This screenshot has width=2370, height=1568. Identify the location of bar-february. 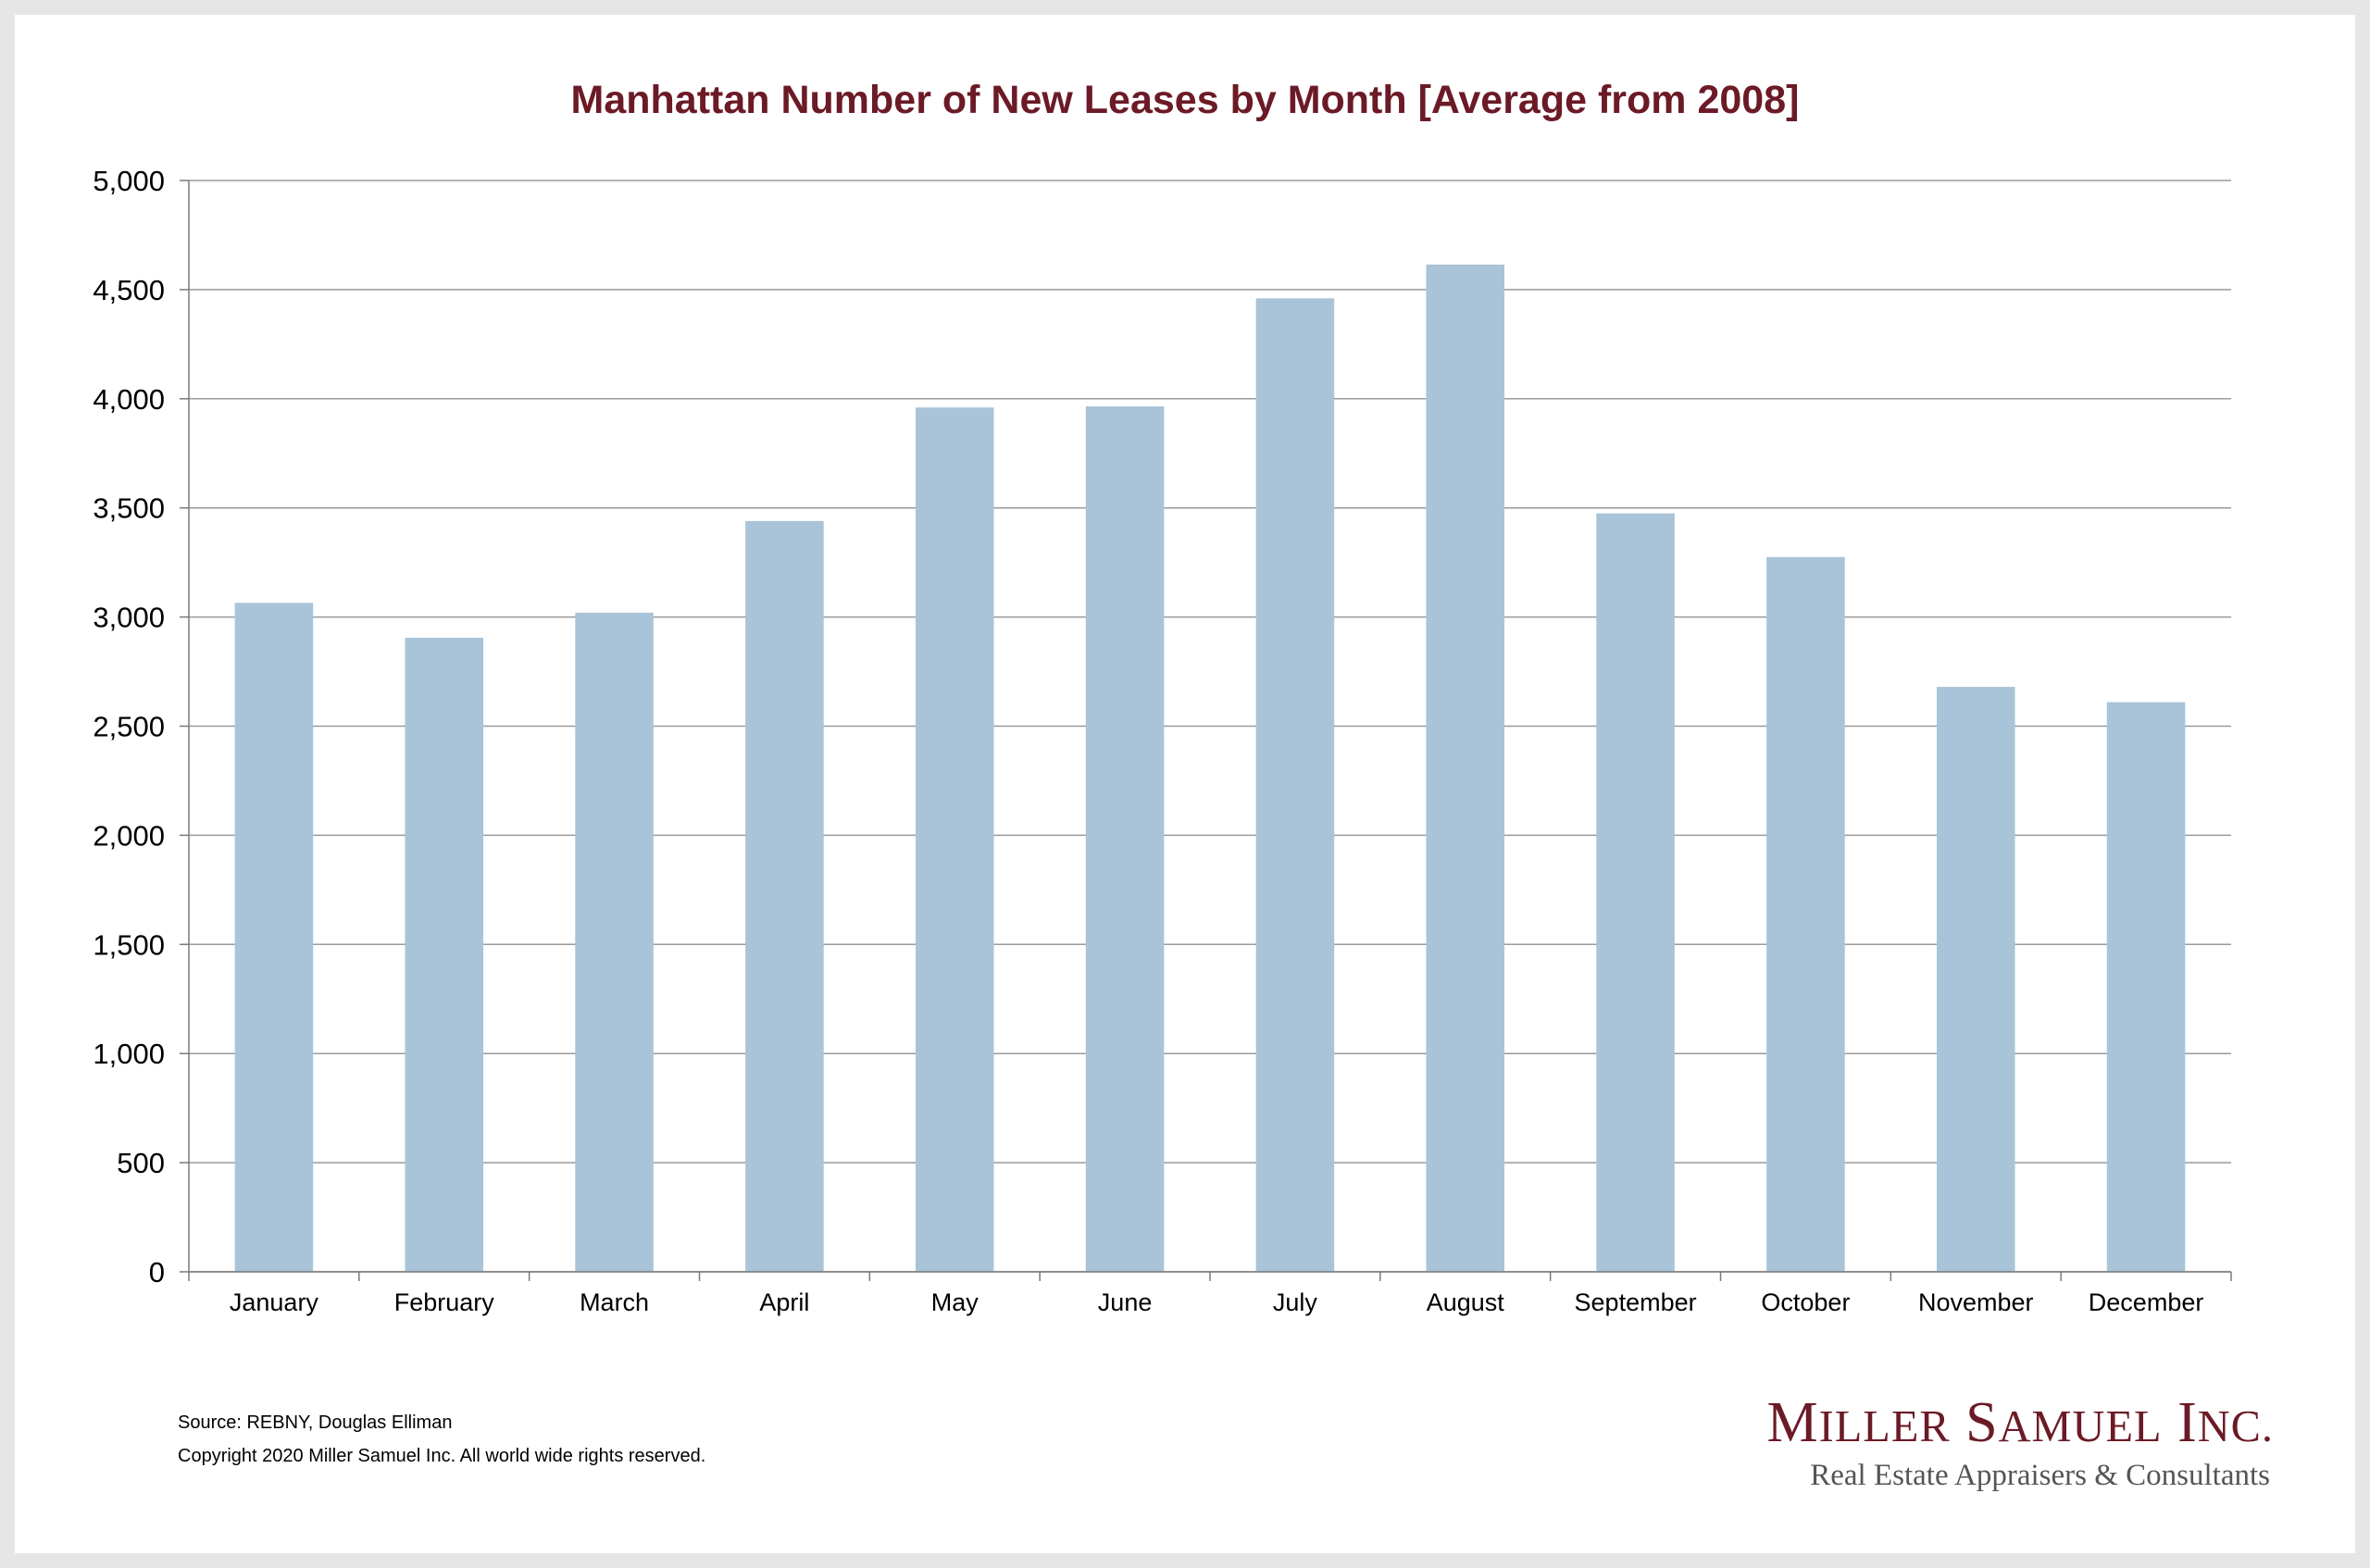
(444, 955).